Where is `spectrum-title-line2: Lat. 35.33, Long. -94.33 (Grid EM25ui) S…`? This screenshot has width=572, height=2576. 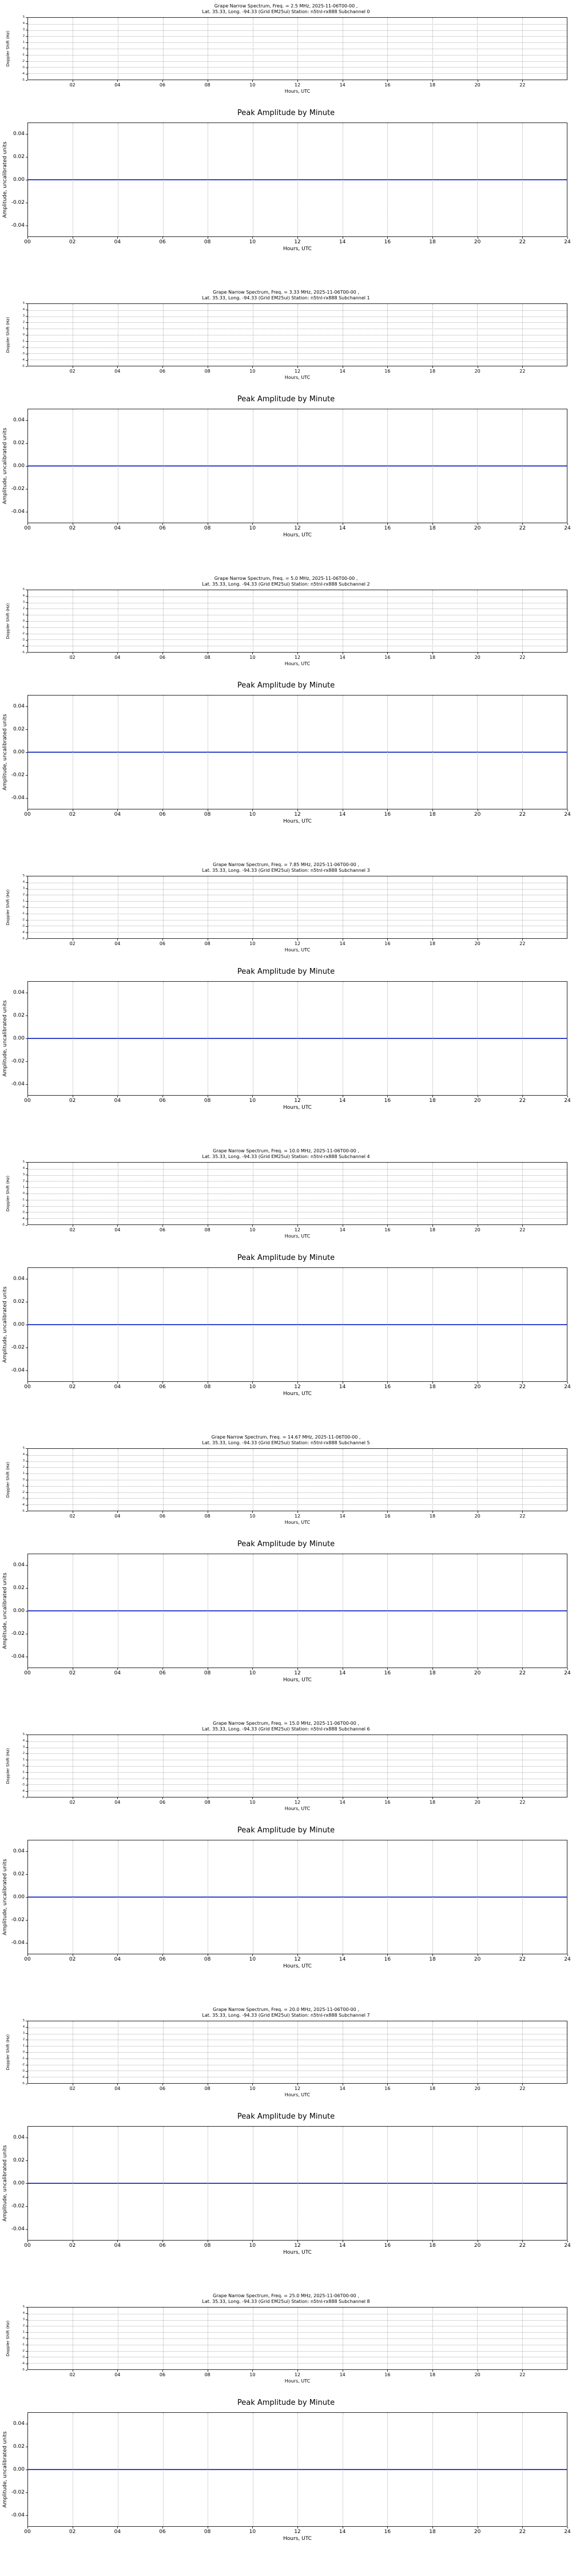 spectrum-title-line2: Lat. 35.33, Long. -94.33 (Grid EM25ui) S… is located at coordinates (286, 298).